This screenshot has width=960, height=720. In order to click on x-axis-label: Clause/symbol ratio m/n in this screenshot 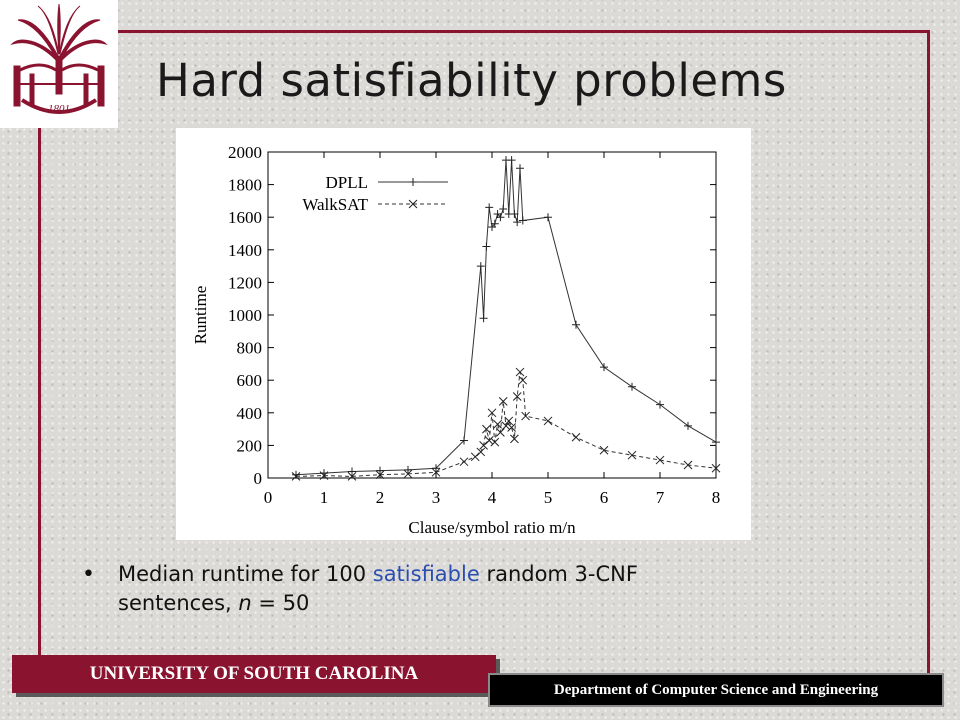, I will do `click(492, 527)`.